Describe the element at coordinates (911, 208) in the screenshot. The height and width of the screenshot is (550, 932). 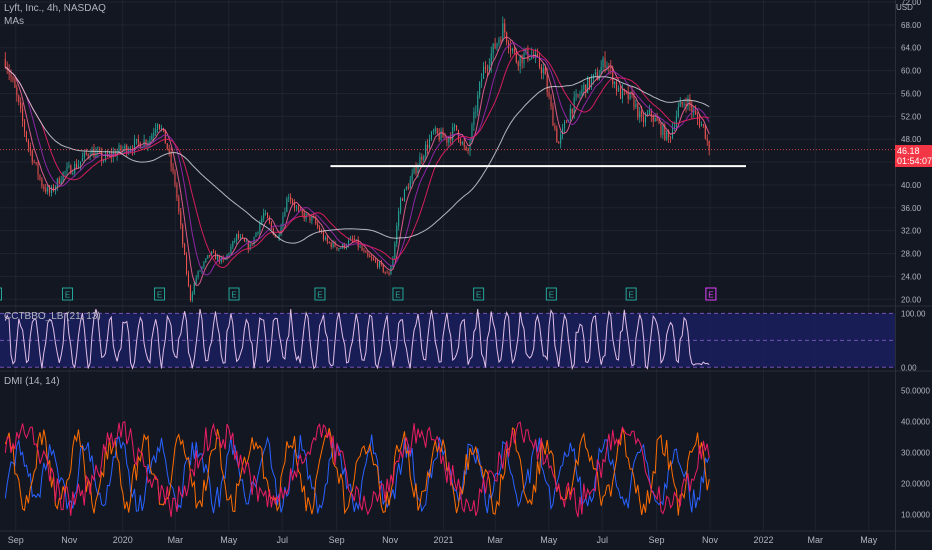
I see `price-axis-label: 36.00` at that location.